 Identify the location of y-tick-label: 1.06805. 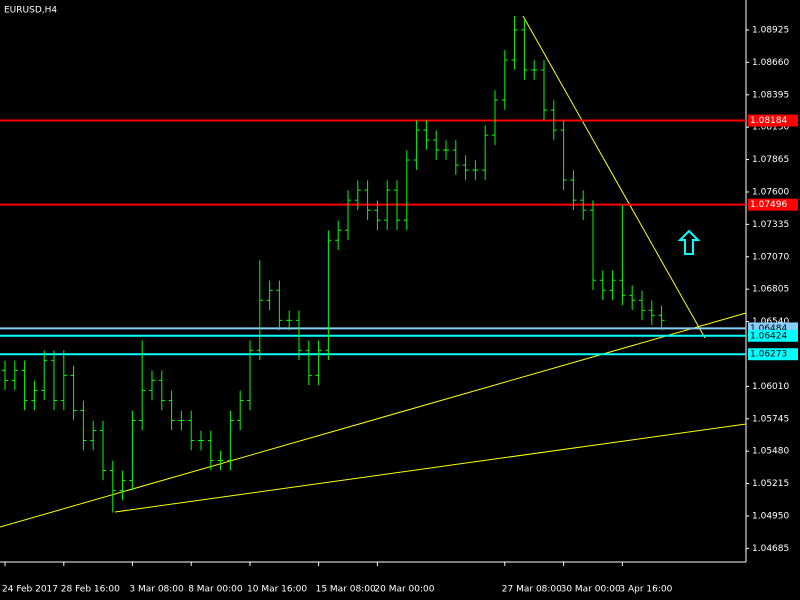
(770, 290).